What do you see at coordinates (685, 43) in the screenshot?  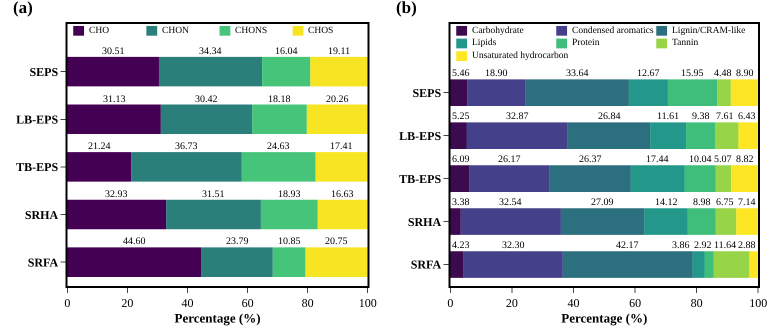 I see `legend-label: Tannin` at bounding box center [685, 43].